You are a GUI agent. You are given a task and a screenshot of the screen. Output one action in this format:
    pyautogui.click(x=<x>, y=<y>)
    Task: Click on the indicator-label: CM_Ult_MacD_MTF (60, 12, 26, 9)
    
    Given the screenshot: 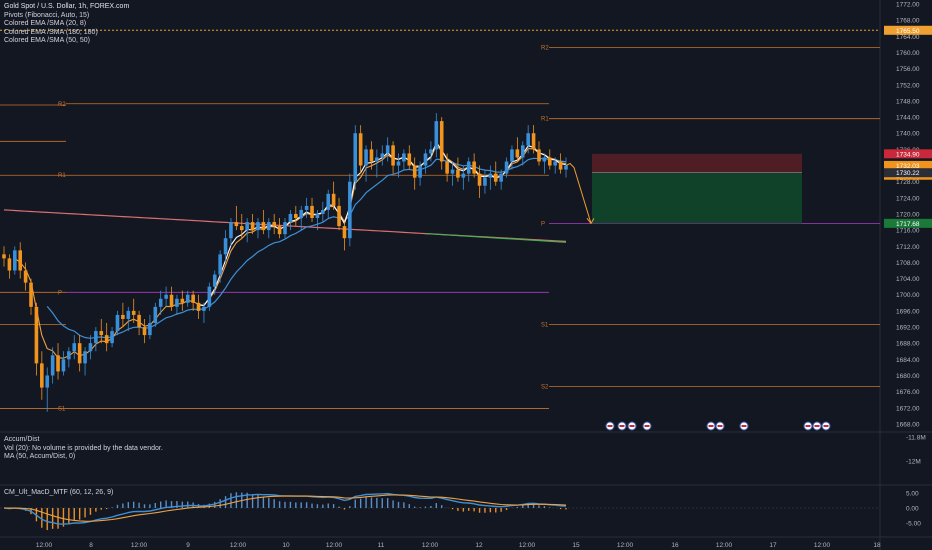 What is the action you would take?
    pyautogui.click(x=59, y=492)
    